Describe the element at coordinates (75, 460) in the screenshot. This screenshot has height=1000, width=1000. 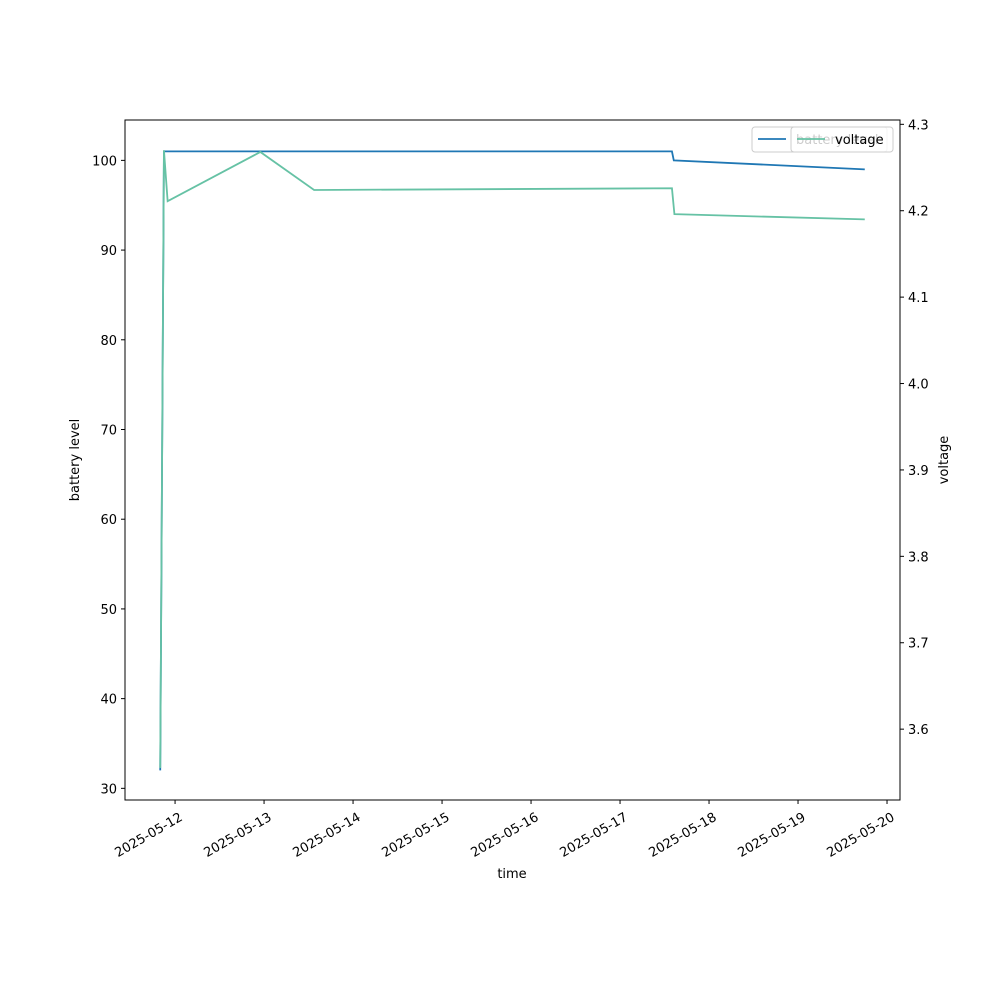
I see `y-axis-label: battery level` at that location.